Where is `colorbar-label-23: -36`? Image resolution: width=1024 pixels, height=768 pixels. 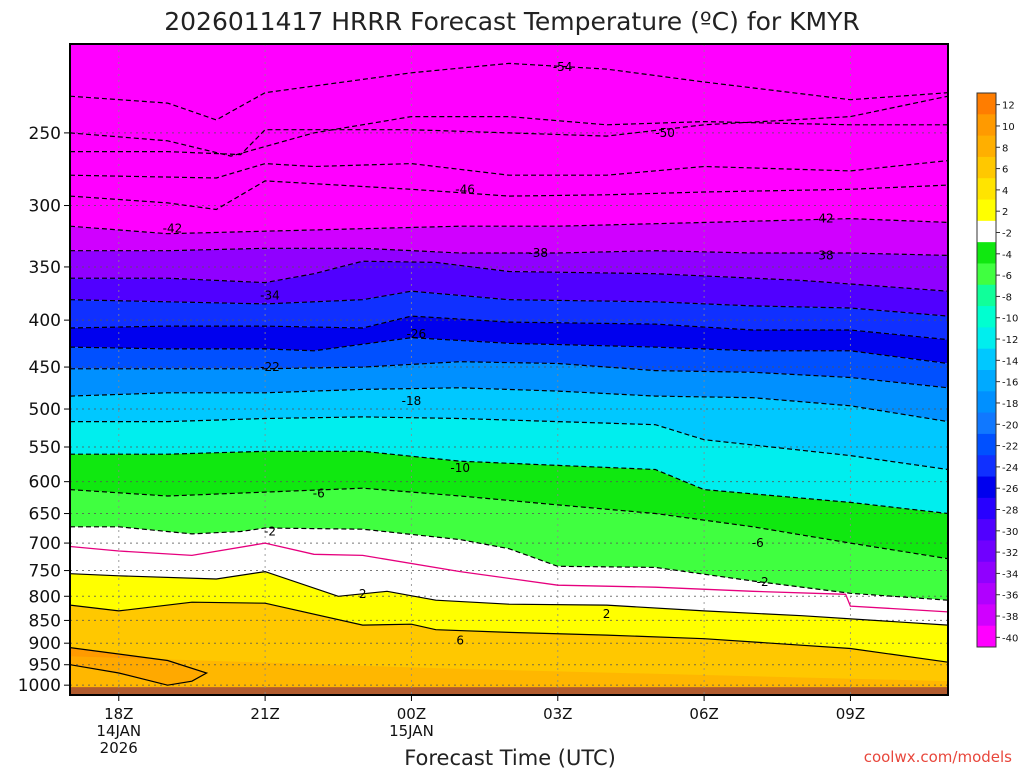
colorbar-label-23: -36 is located at coordinates (1010, 596).